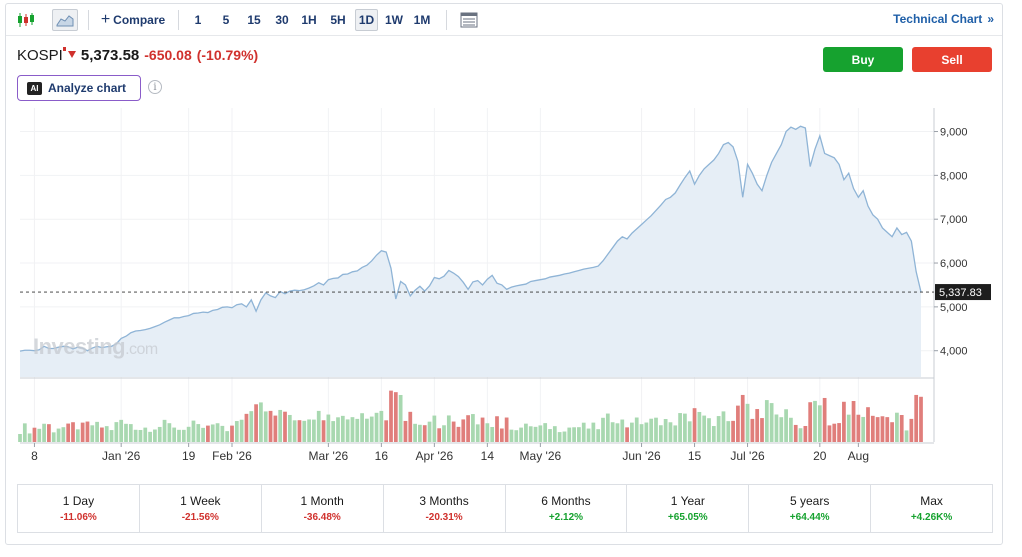 Image resolution: width=1022 pixels, height=557 pixels. Describe the element at coordinates (366, 20) in the screenshot. I see `interval-1d: 1D` at that location.